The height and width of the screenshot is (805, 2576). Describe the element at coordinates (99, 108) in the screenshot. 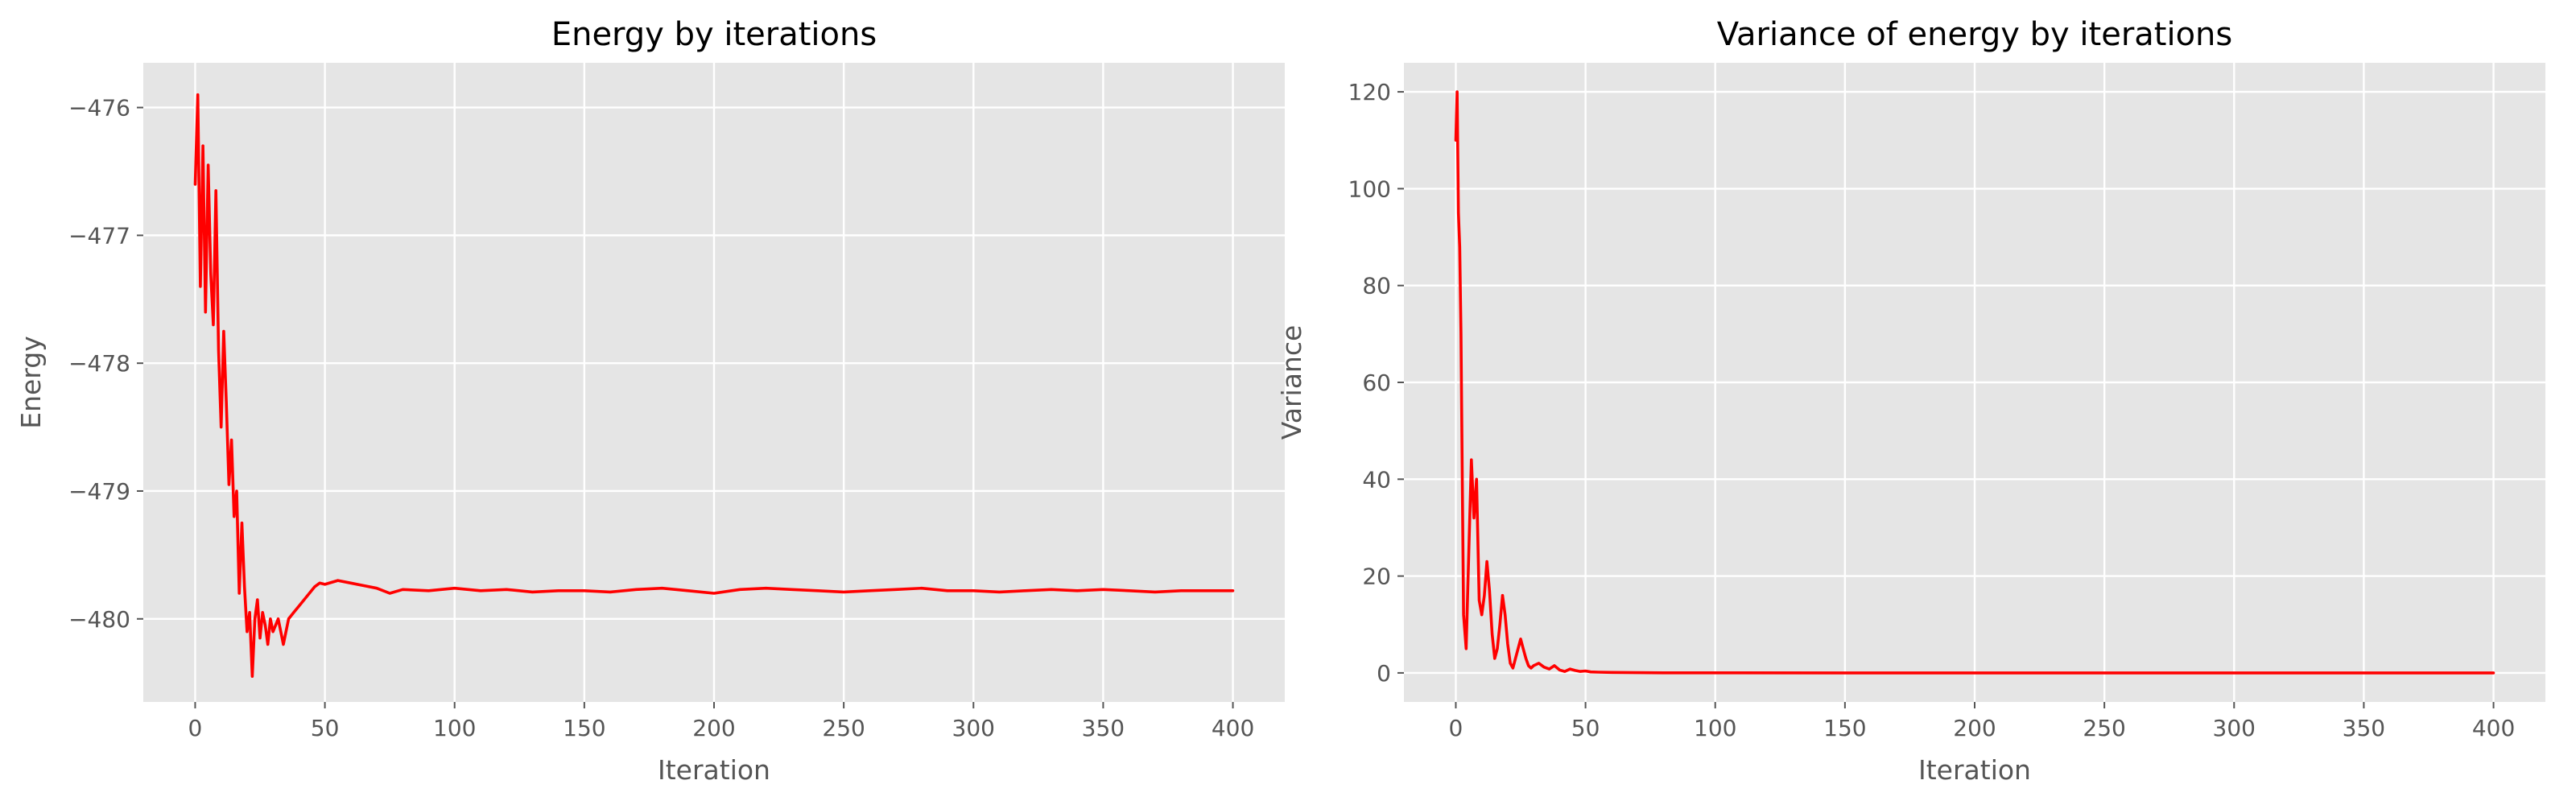

I see `energy-y-tick-label: −476` at that location.